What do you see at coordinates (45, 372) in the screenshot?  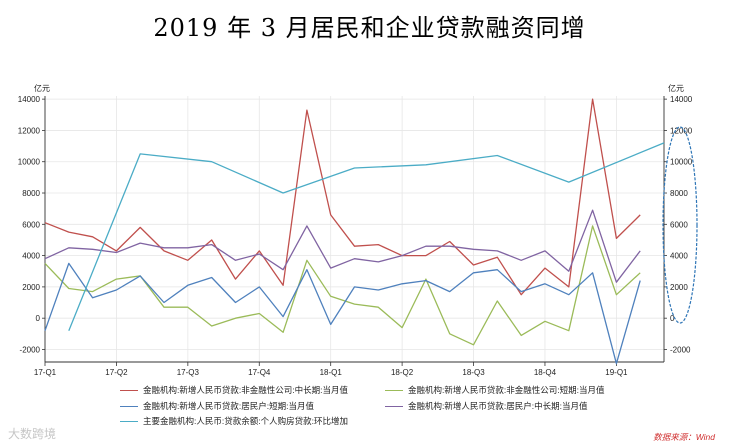 I see `x-tick-label: 17-Q1` at bounding box center [45, 372].